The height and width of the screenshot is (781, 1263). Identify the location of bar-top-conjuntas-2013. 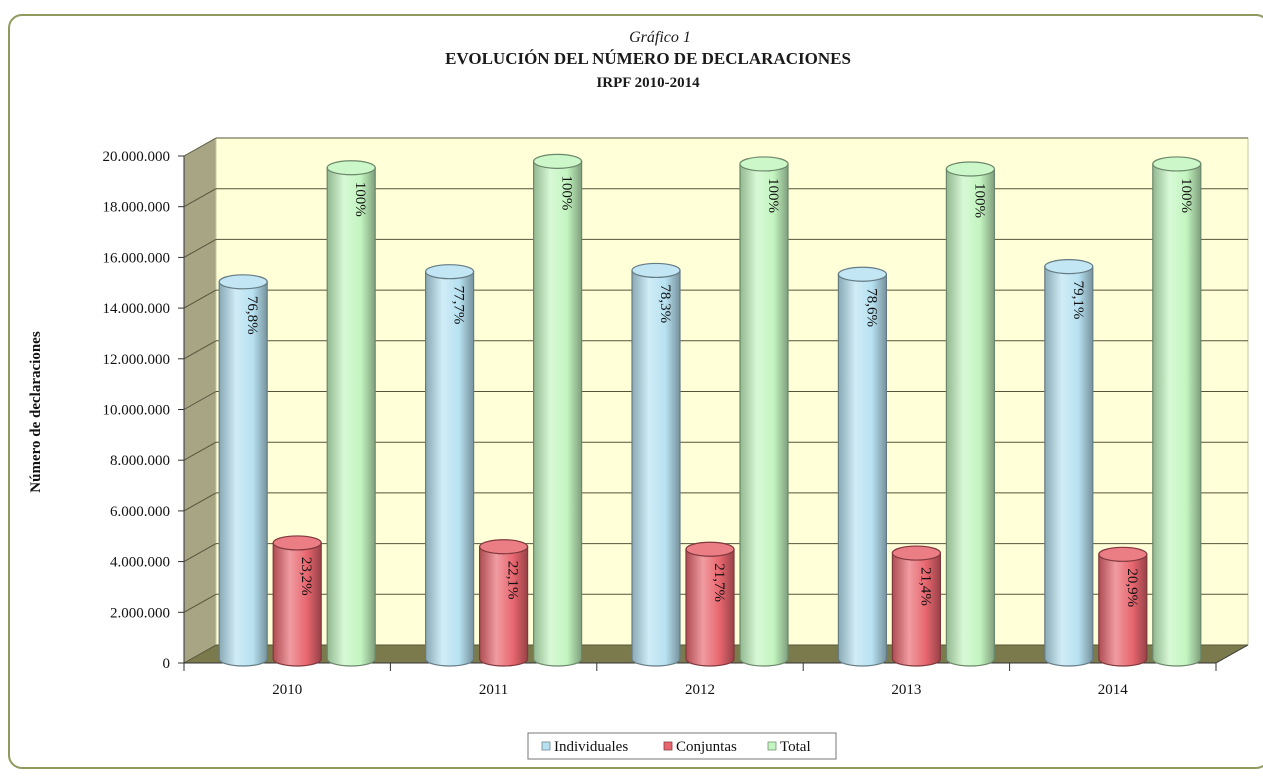
(916, 553).